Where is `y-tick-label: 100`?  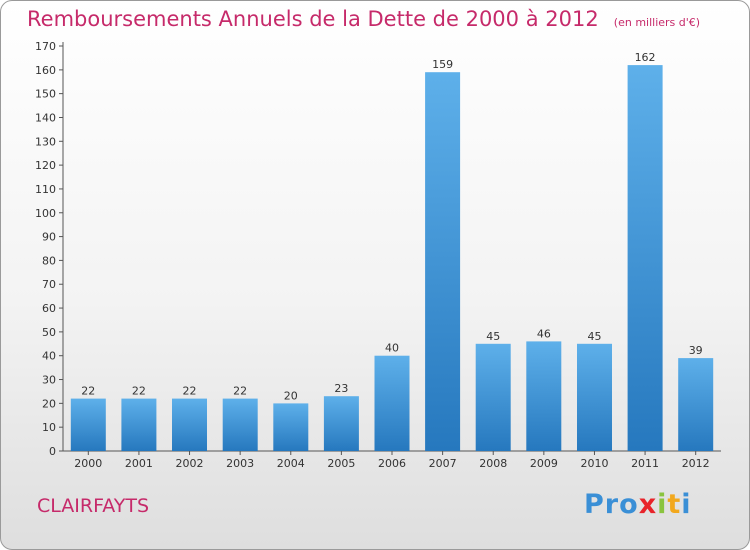
y-tick-label: 100 is located at coordinates (45, 213).